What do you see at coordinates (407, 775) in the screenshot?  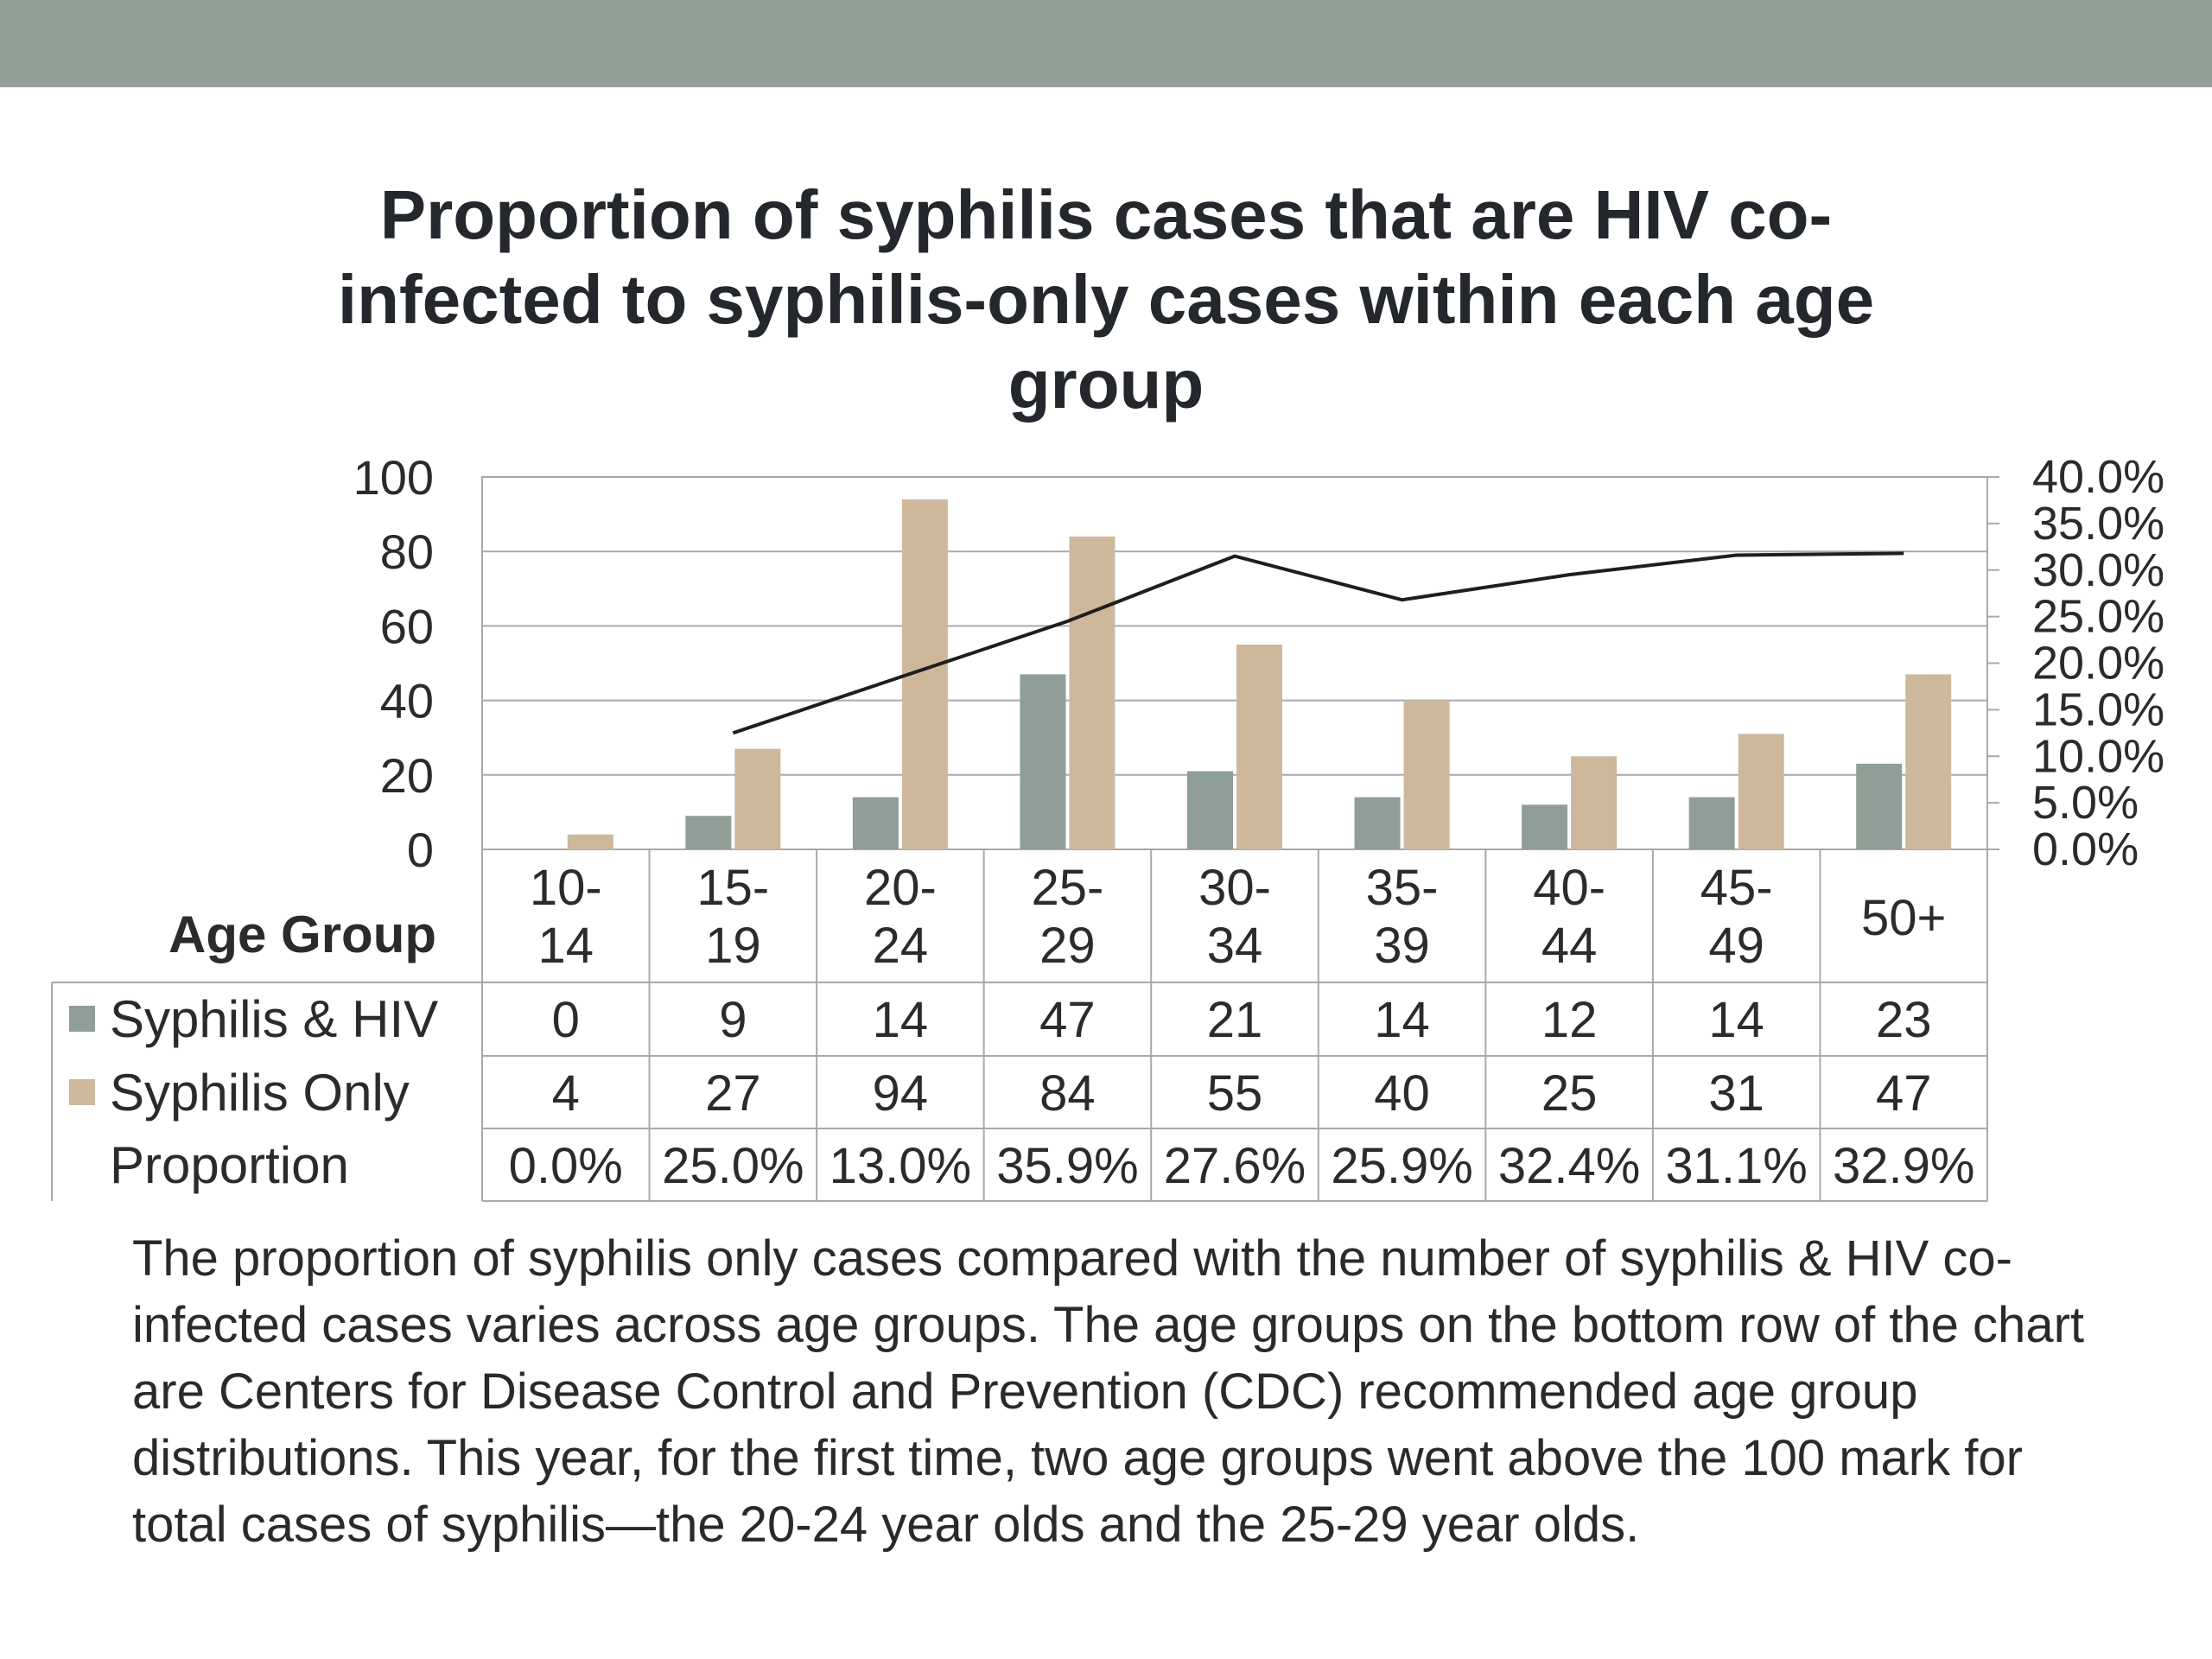 I see `y-tick-label: 20` at bounding box center [407, 775].